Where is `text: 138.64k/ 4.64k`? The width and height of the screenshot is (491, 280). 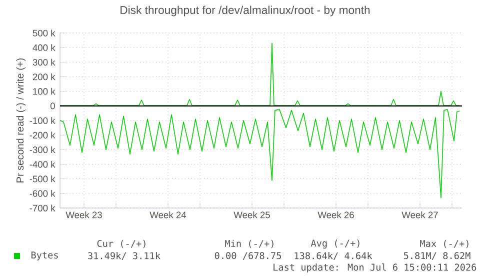 text: 138.64k/ 4.64k is located at coordinates (333, 256).